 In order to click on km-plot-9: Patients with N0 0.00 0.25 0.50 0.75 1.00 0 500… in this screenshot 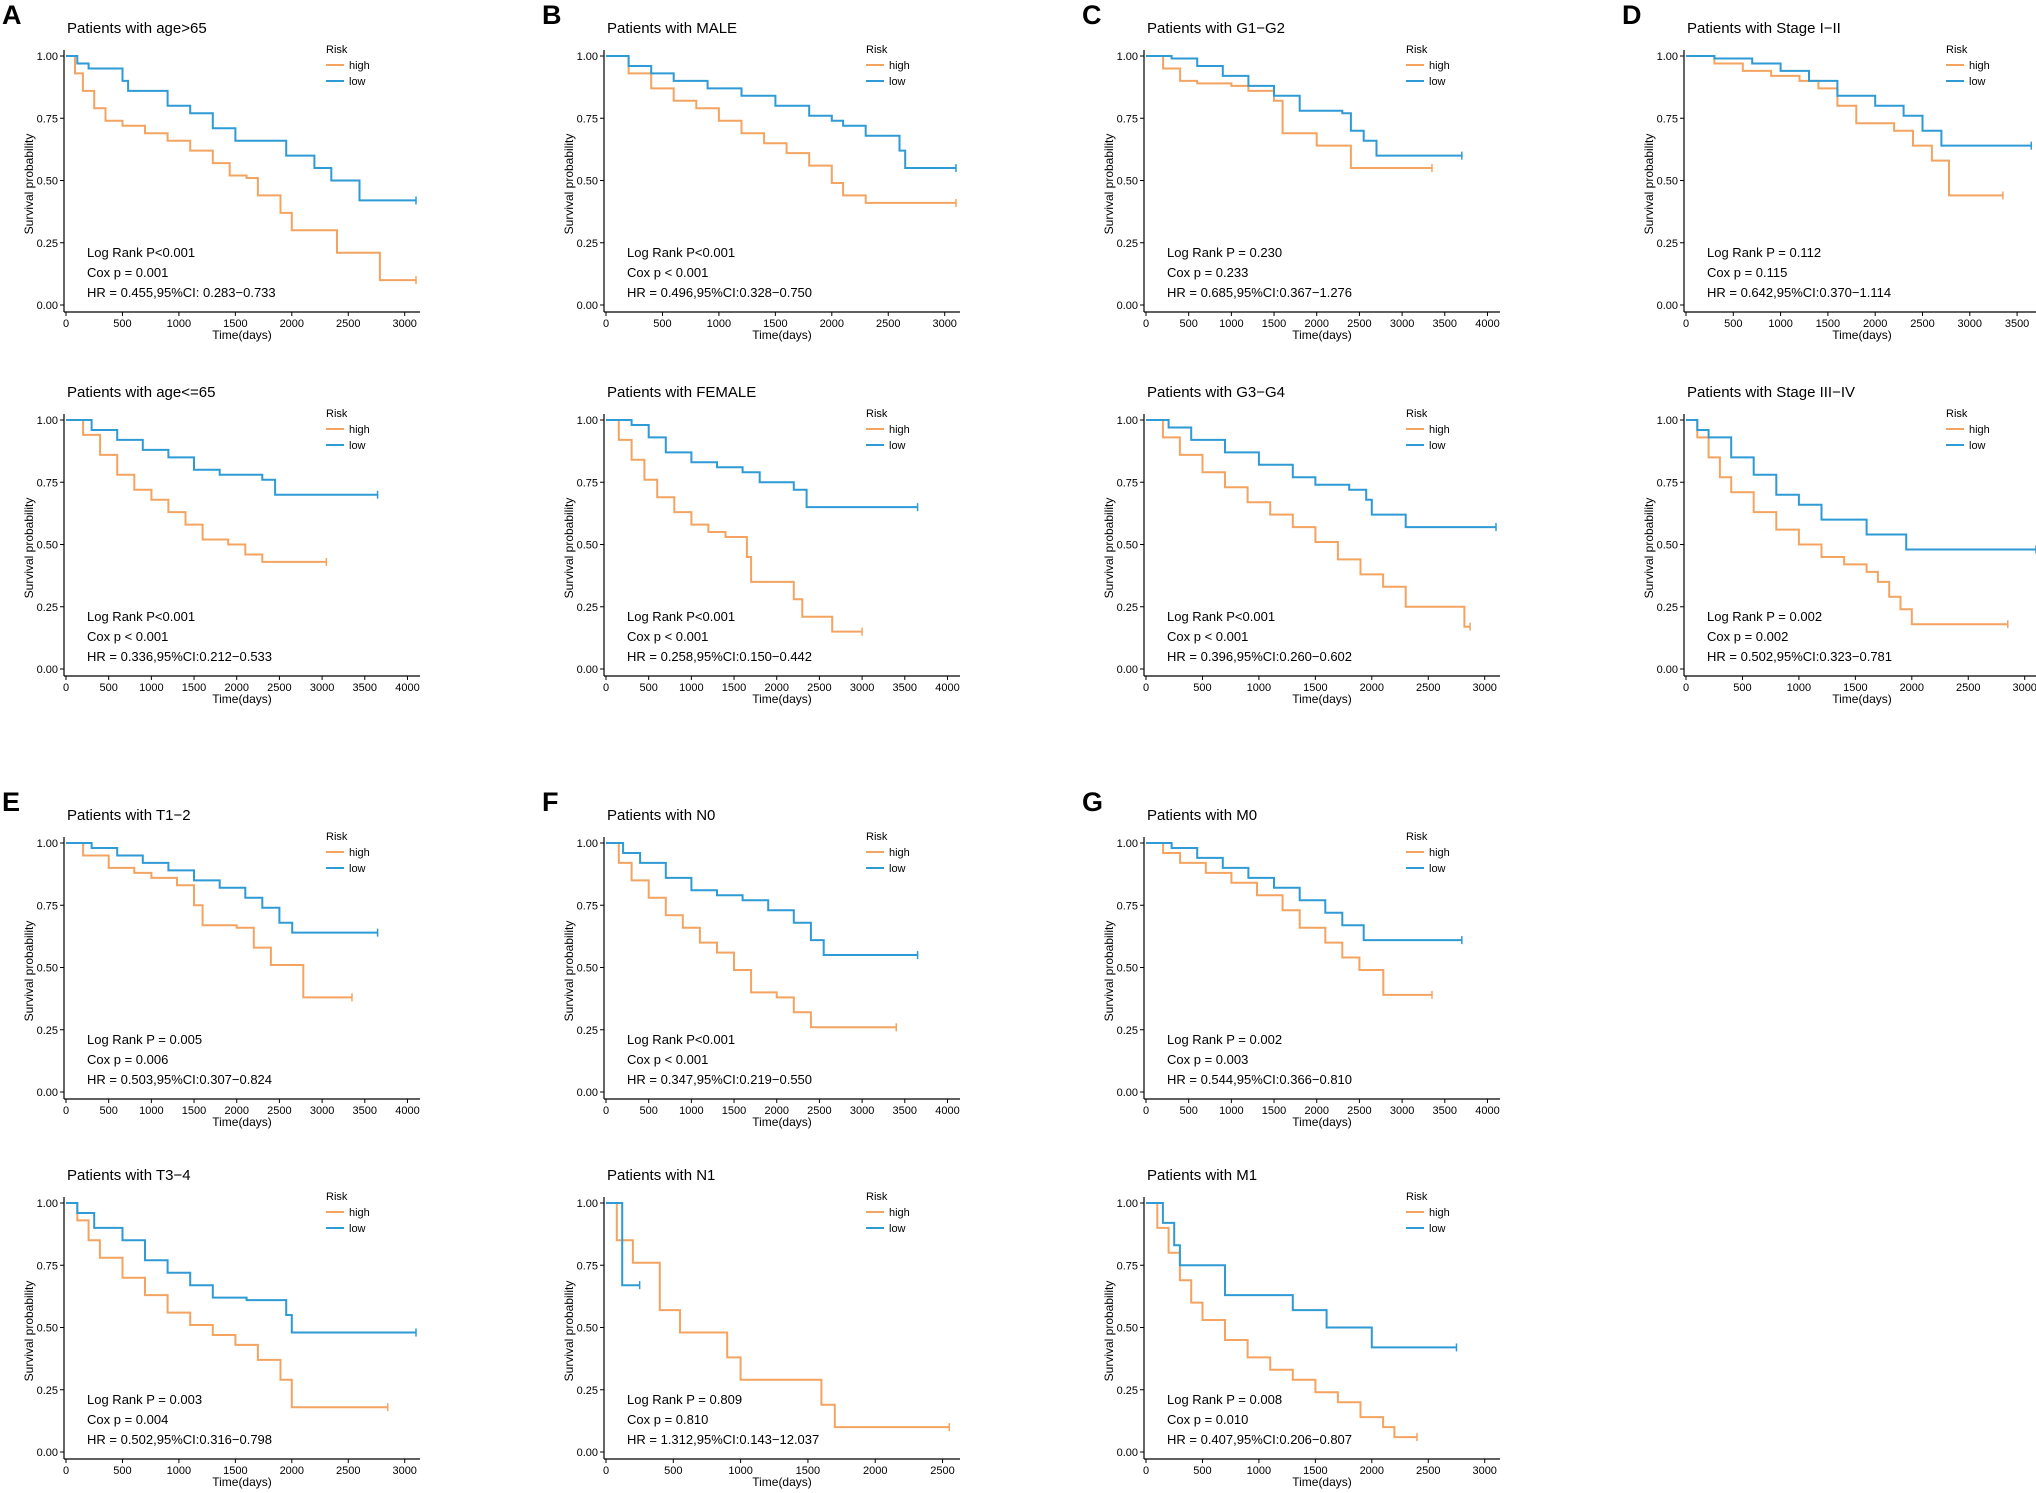, I will do `click(761, 968)`.